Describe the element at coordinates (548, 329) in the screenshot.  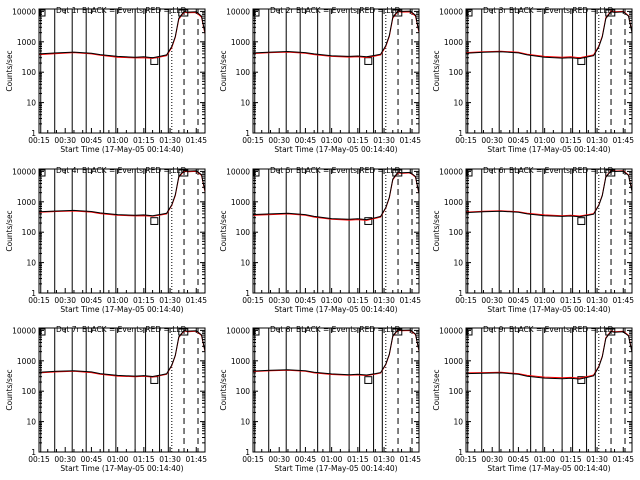
I see `panel-title: Det 9r BLACK = Events RED = LLD` at that location.